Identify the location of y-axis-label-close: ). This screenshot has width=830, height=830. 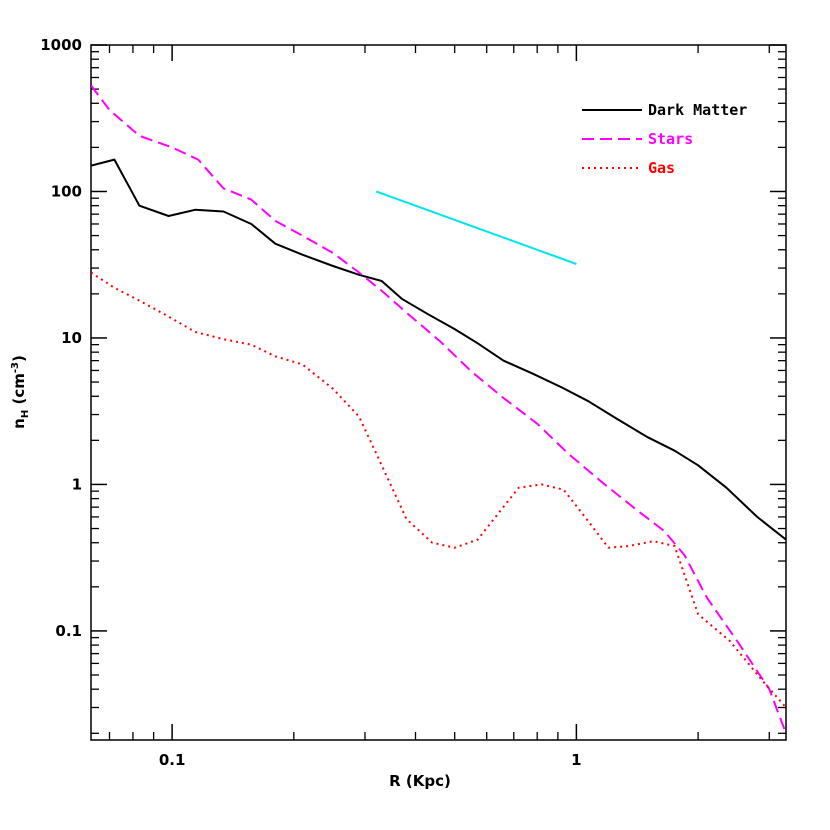
(19, 358).